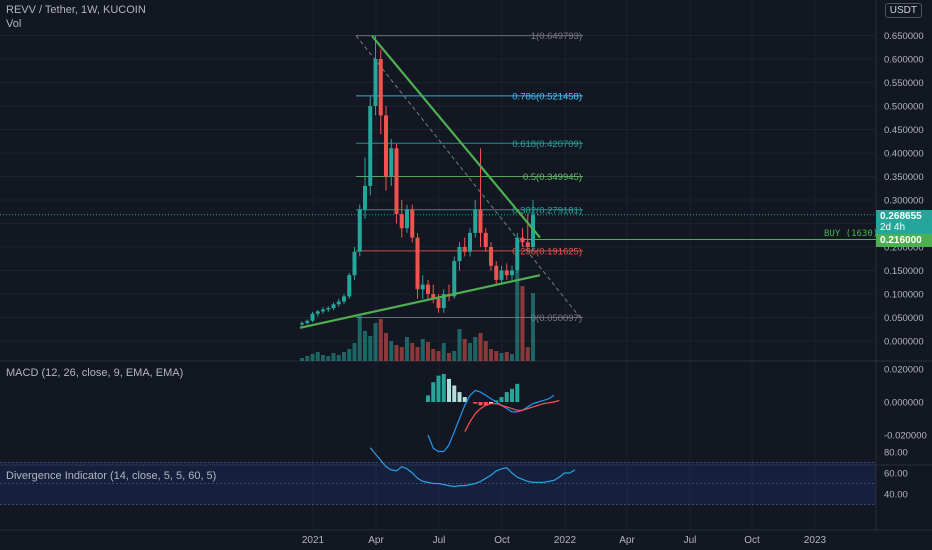 This screenshot has width=932, height=550. I want to click on macd-tick-label: 0.020000, so click(904, 370).